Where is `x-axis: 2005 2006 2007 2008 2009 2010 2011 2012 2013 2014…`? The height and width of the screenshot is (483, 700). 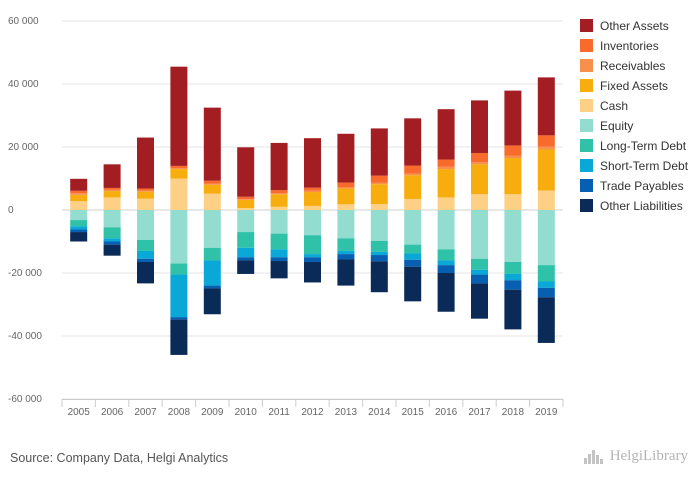 x-axis: 2005 2006 2007 2008 2009 2010 2011 2012 2013 2014… is located at coordinates (312, 408).